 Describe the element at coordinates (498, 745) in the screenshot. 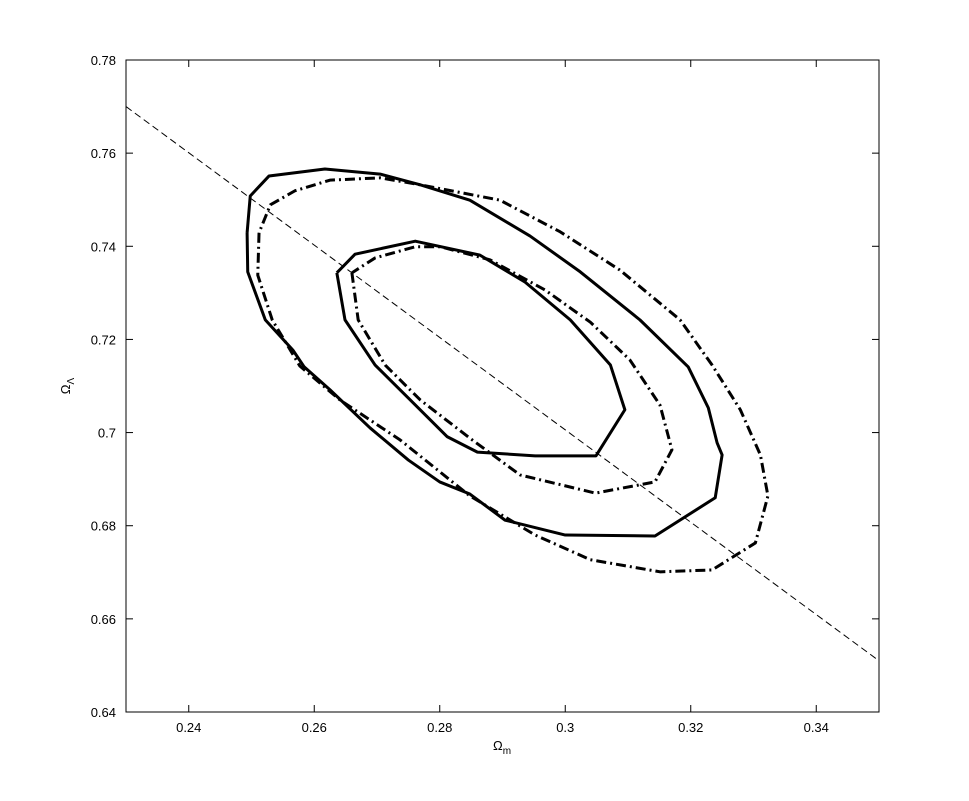

I see `x-label-symbol: Ω` at that location.